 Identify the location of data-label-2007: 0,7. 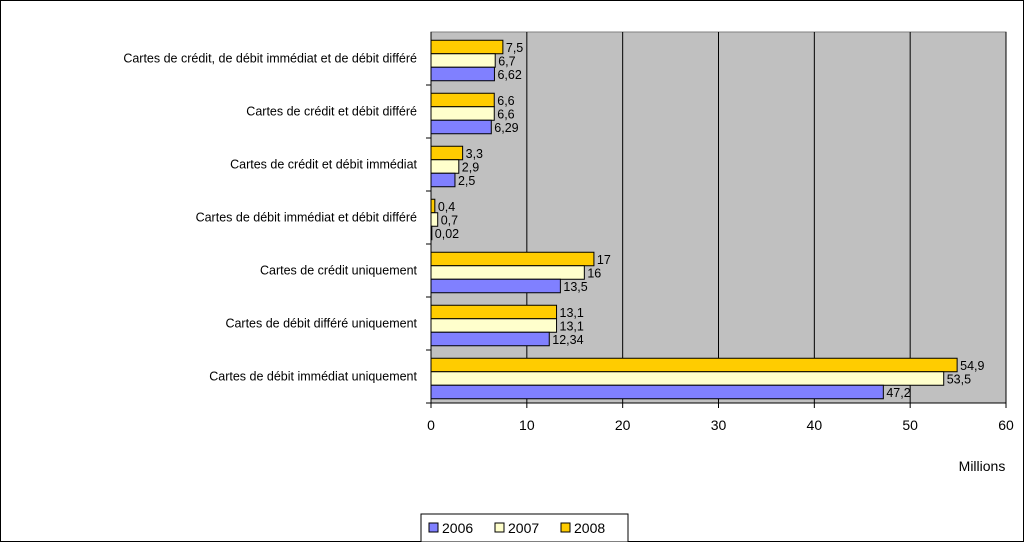
(449, 220).